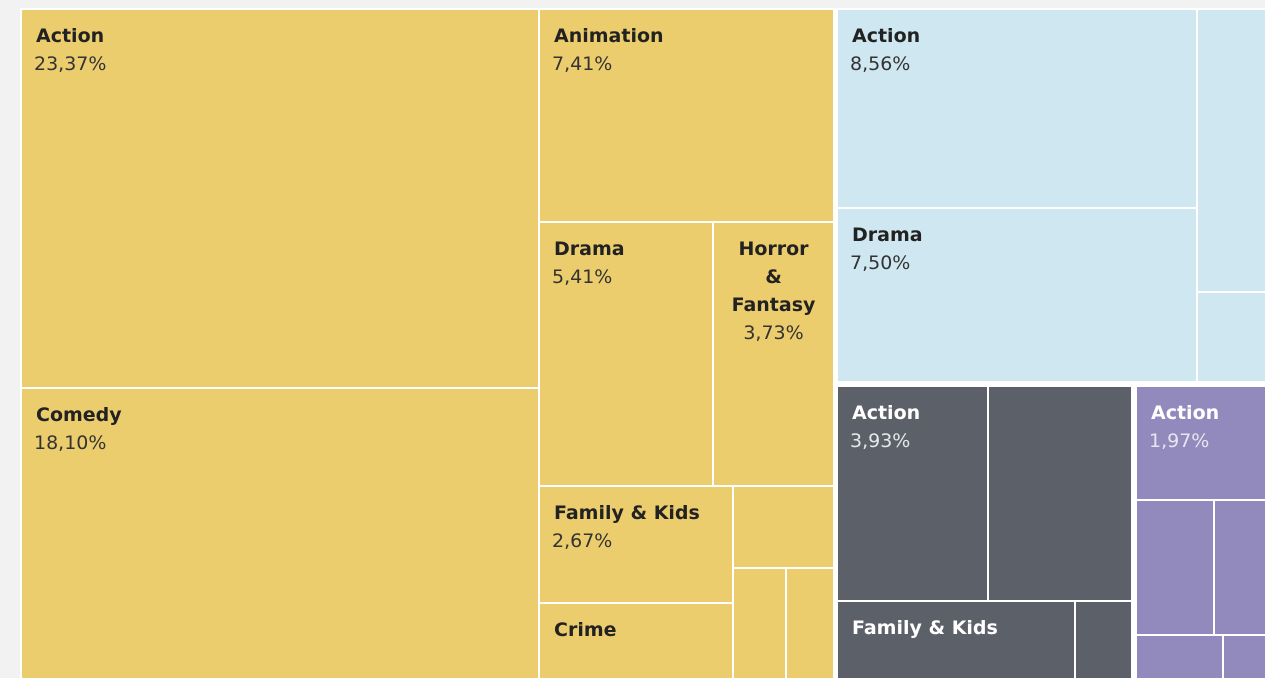  I want to click on cell-value-label: 3,93%, so click(880, 441).